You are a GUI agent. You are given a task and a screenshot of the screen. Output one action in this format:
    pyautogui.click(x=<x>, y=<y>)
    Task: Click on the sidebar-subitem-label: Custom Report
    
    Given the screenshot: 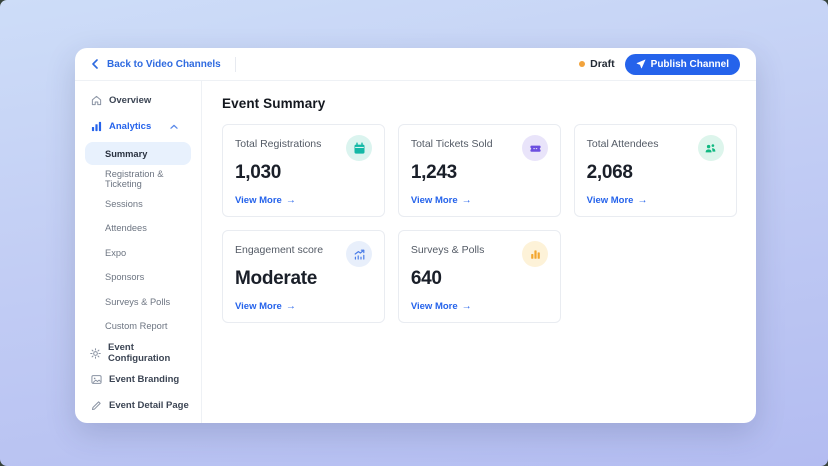 What is the action you would take?
    pyautogui.click(x=136, y=326)
    